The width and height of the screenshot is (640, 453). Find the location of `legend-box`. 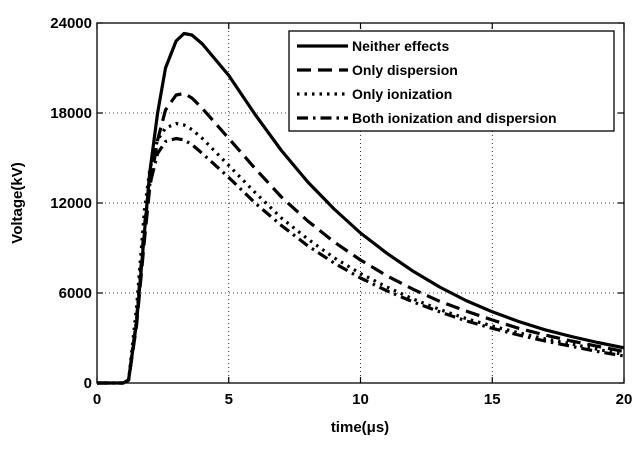

legend-box is located at coordinates (451, 81).